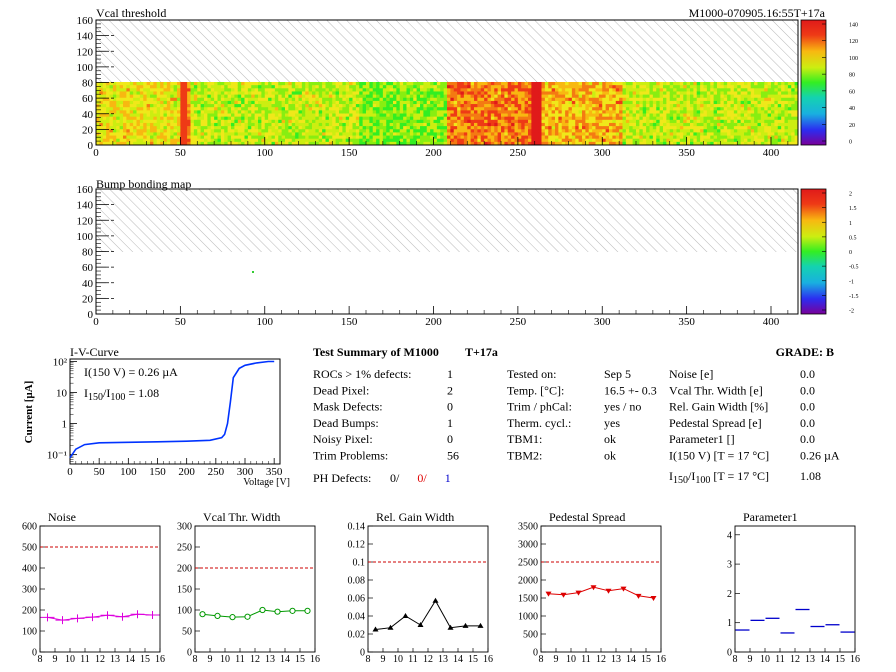 This screenshot has height=672, width=896. Describe the element at coordinates (610, 456) in the screenshot. I see `summary-middle-value: ok` at that location.